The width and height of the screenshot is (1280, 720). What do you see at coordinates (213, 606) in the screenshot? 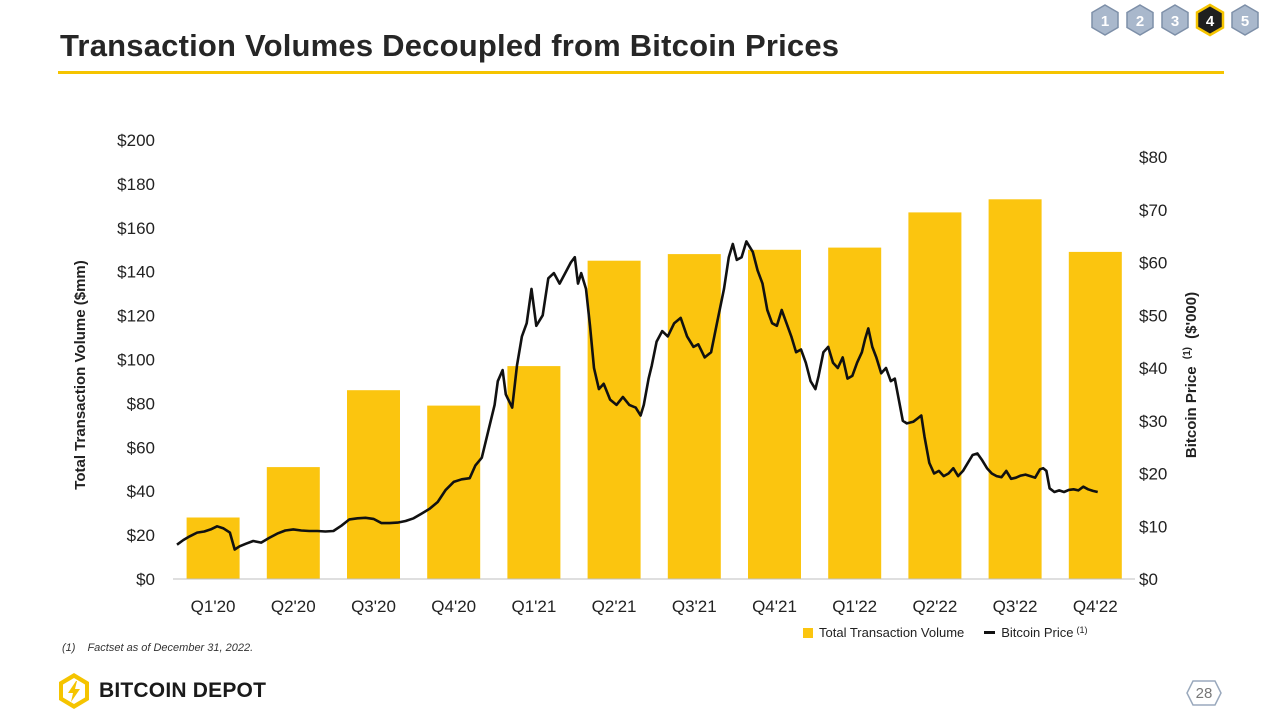
I see `x-axis-tick: Q1'20` at bounding box center [213, 606].